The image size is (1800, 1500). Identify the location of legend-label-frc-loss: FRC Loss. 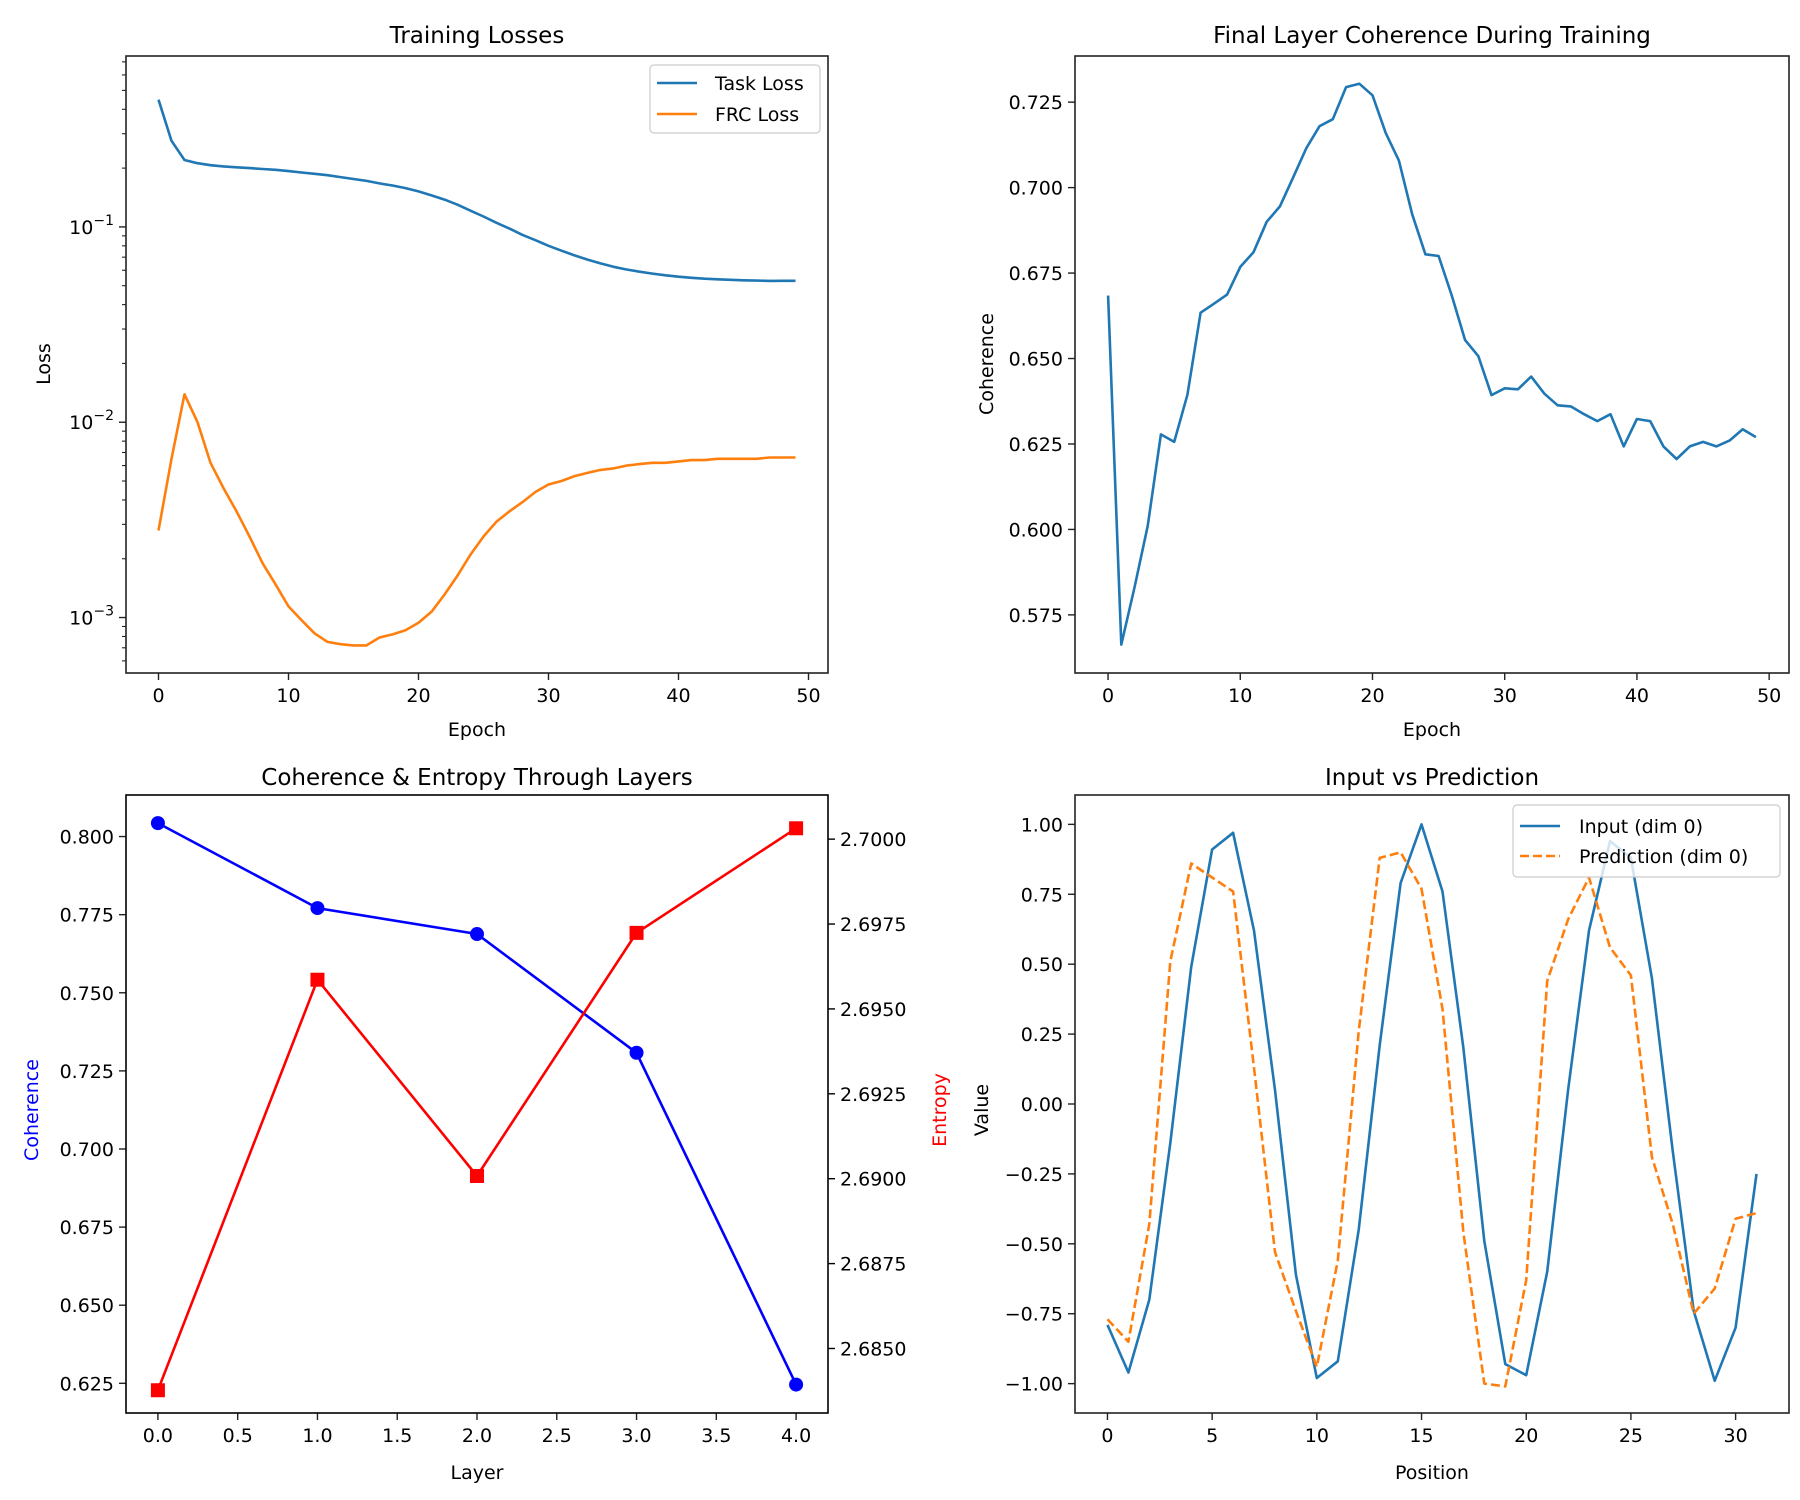
(757, 115).